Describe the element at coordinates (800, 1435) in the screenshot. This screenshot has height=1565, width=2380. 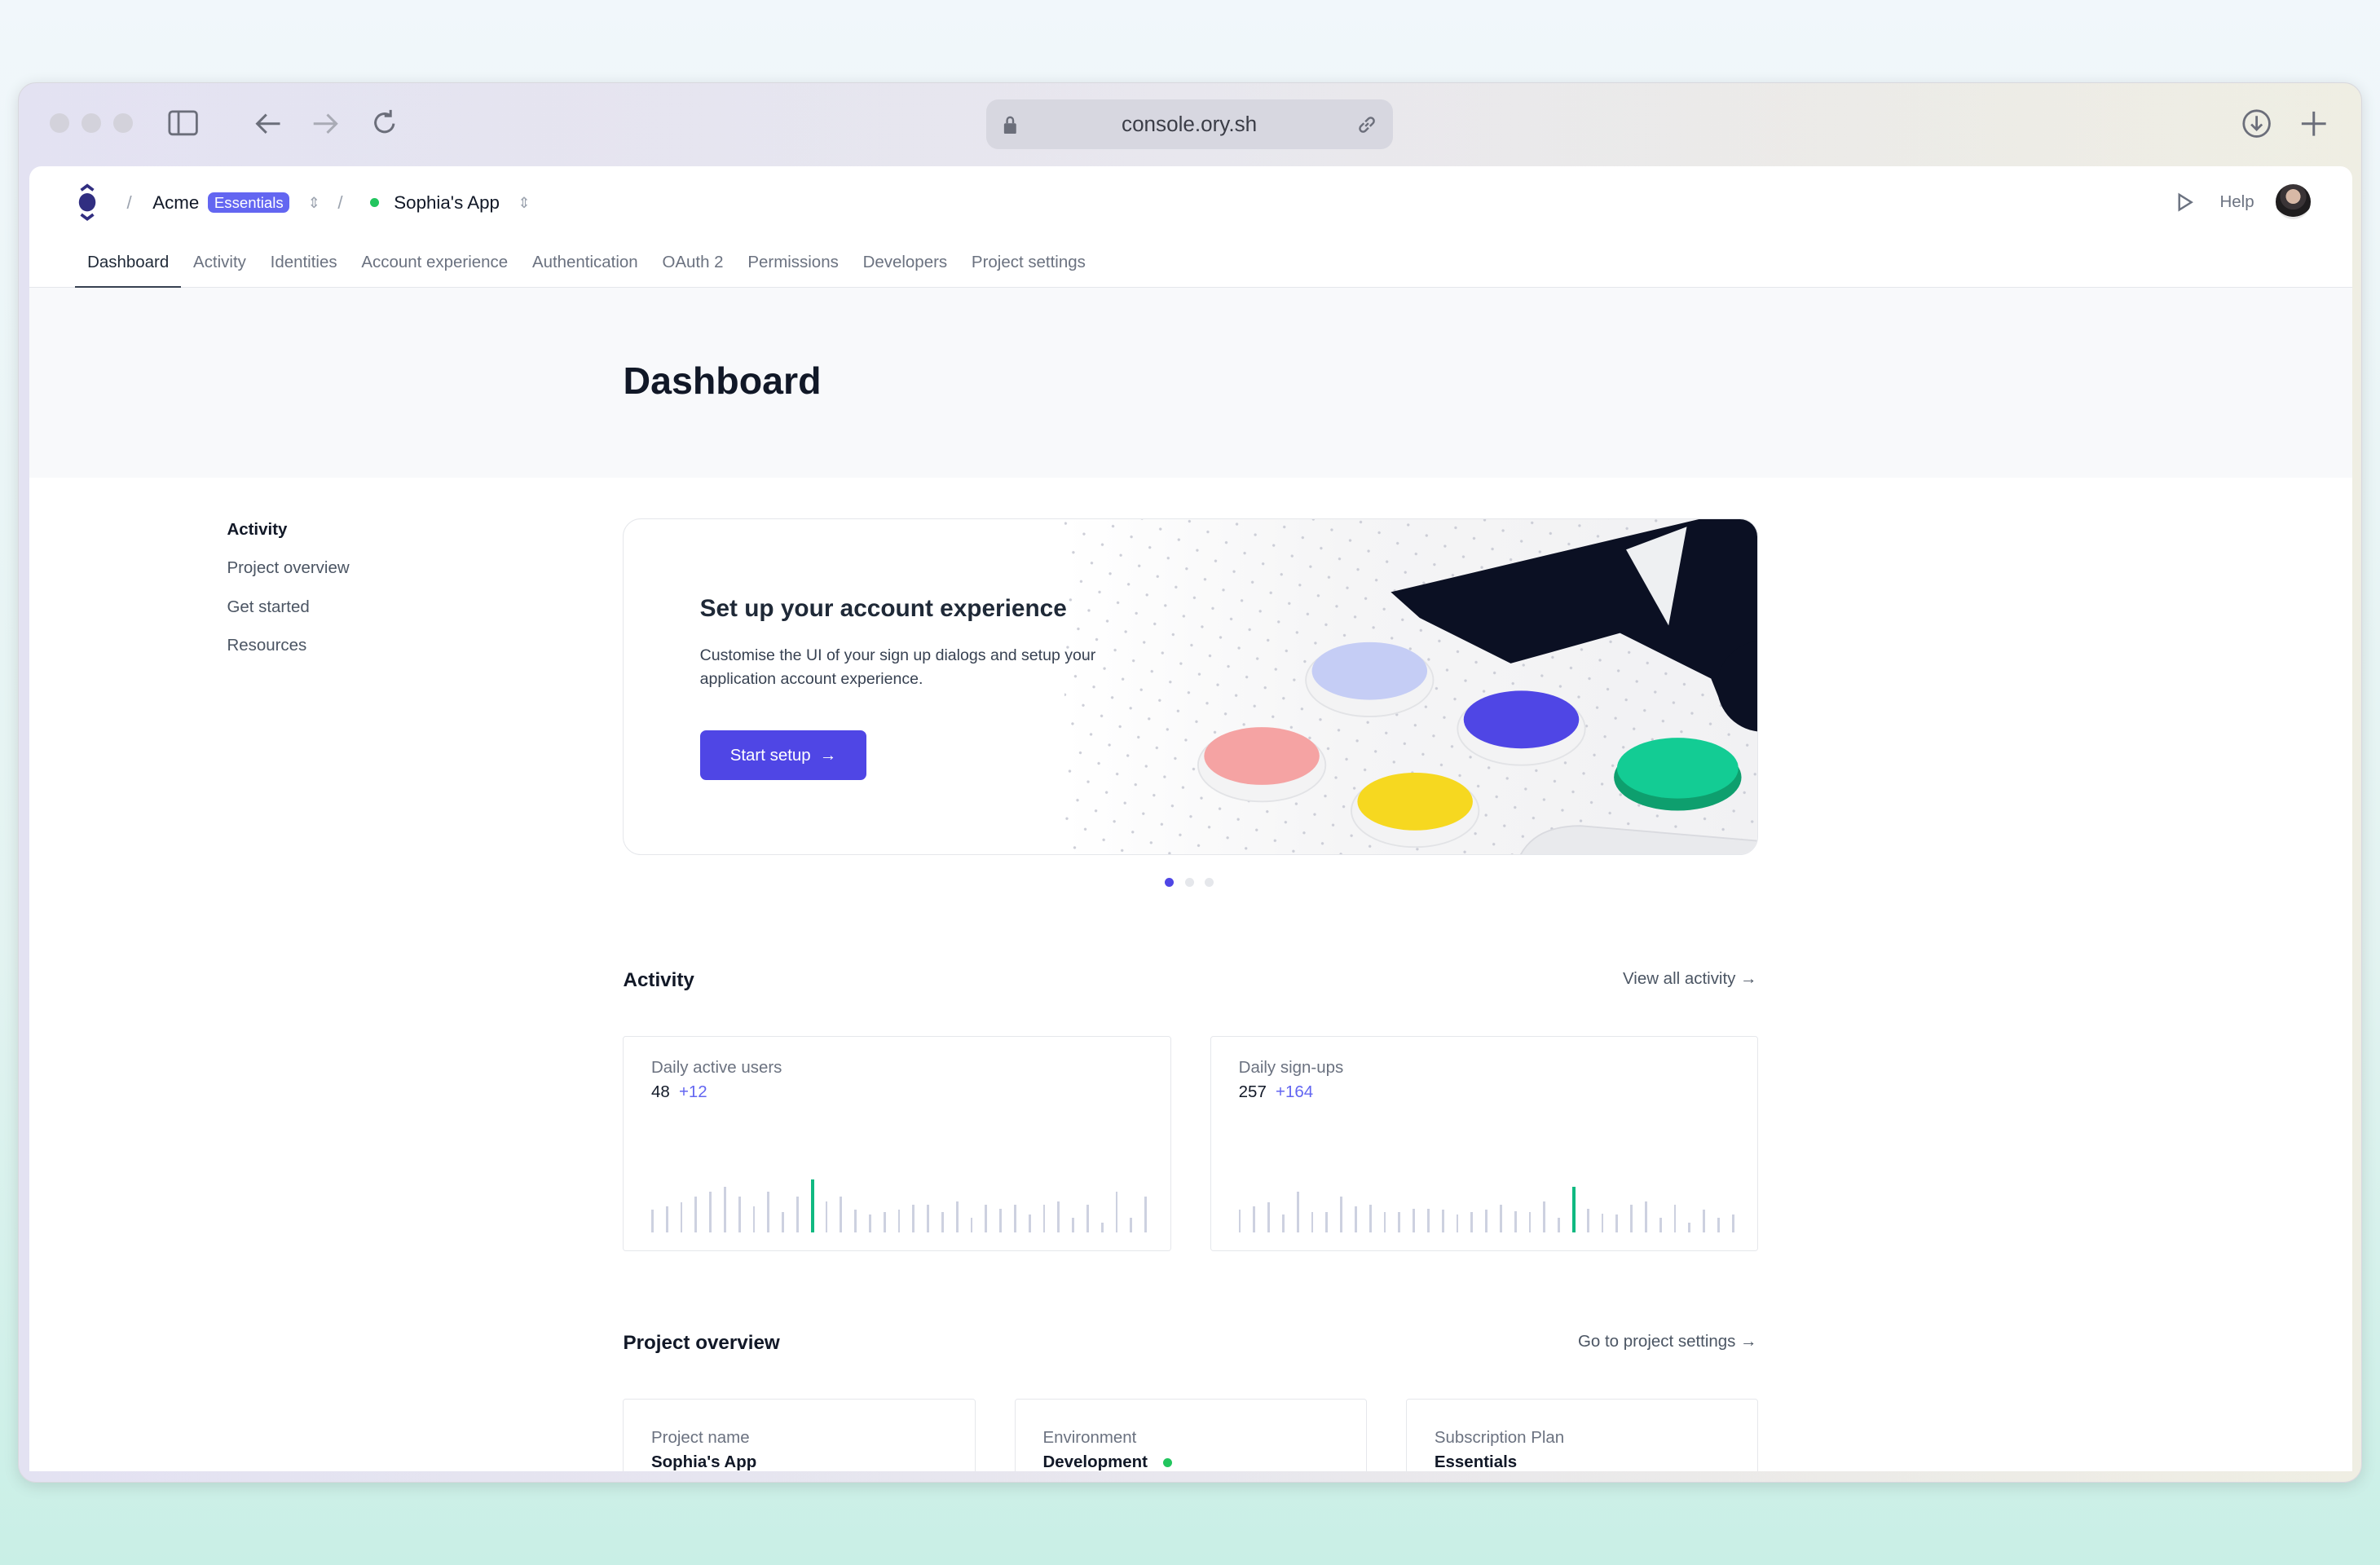
I see `project-name-card: Project name Sophia's App` at that location.